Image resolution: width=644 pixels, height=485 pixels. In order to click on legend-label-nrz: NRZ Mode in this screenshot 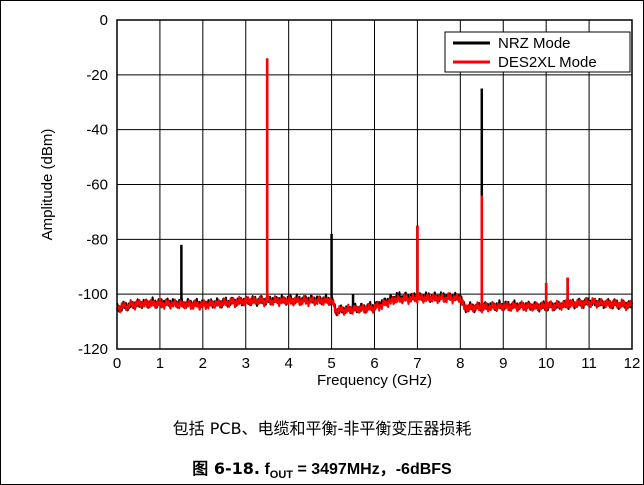, I will do `click(534, 43)`.